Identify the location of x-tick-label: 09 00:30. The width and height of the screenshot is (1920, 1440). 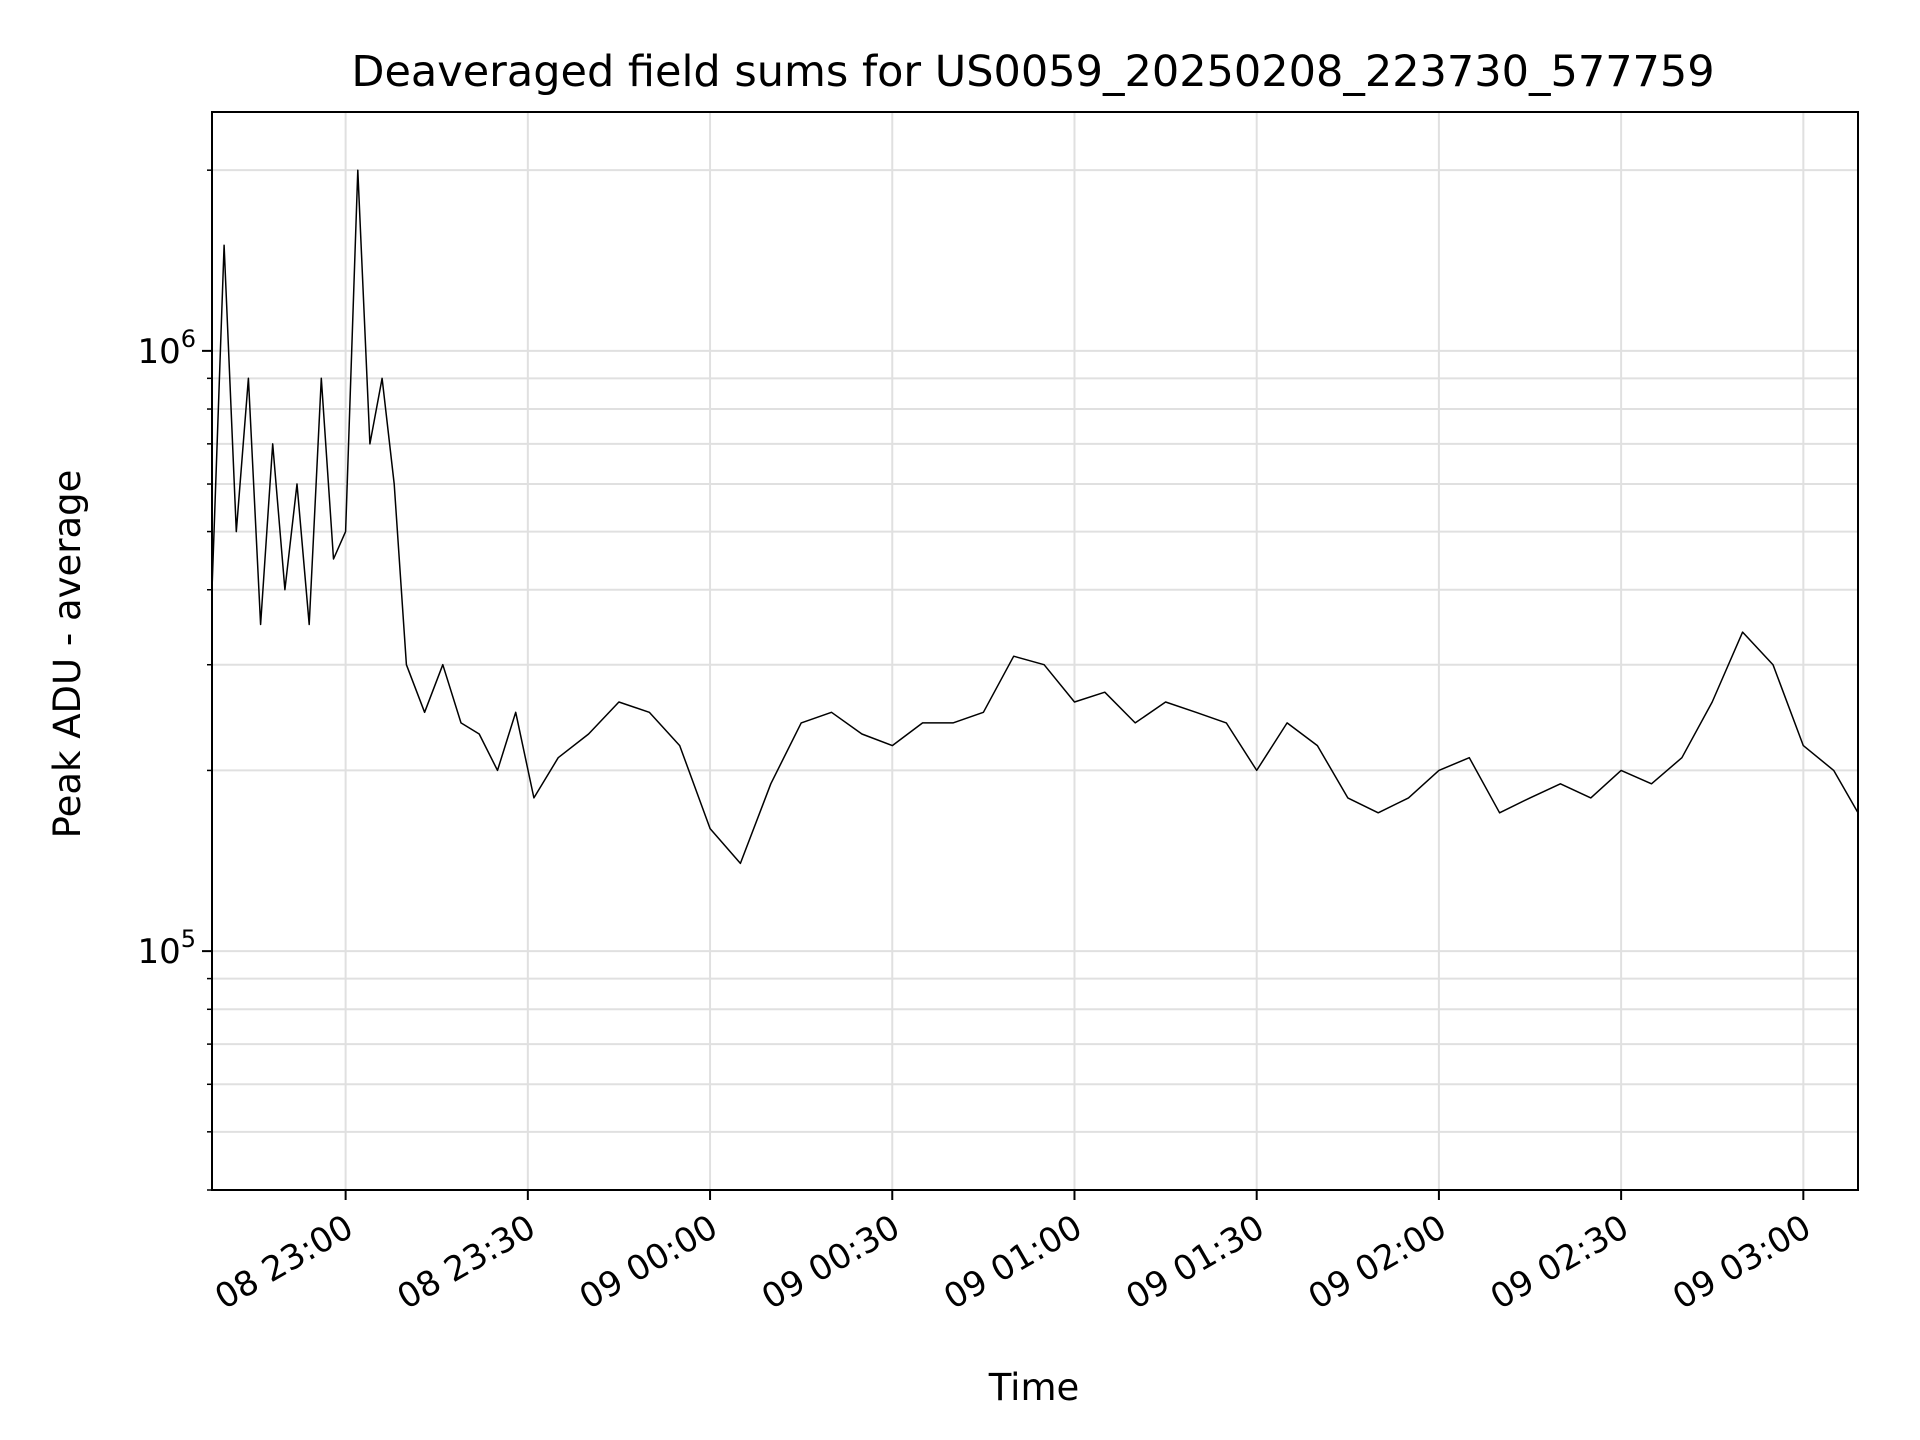
(831, 1262).